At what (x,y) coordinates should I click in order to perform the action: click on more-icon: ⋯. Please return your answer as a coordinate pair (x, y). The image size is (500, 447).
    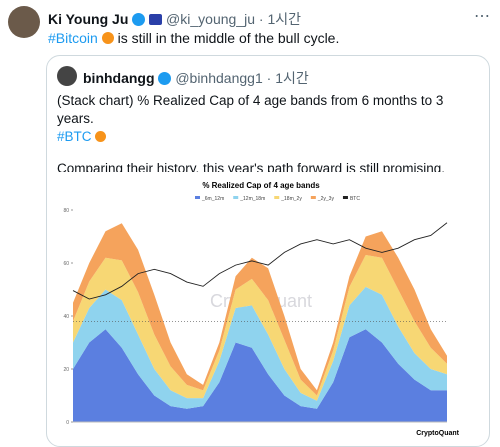
    Looking at the image, I should click on (482, 16).